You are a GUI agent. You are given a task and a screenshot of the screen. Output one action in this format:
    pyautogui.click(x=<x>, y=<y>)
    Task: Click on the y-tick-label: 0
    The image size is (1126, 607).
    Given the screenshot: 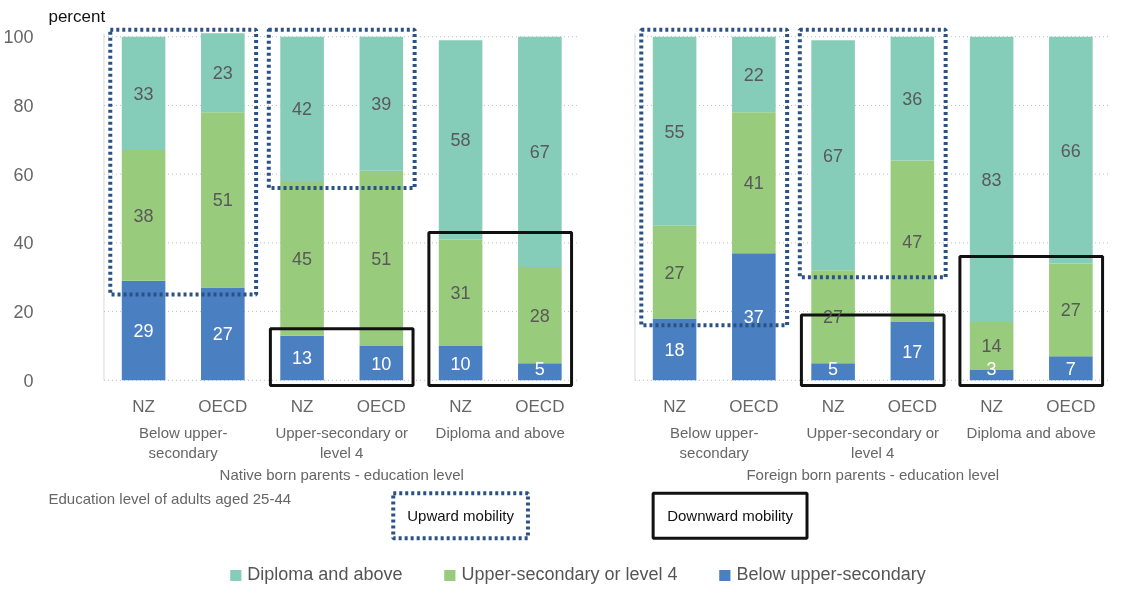 What is the action you would take?
    pyautogui.click(x=28, y=380)
    